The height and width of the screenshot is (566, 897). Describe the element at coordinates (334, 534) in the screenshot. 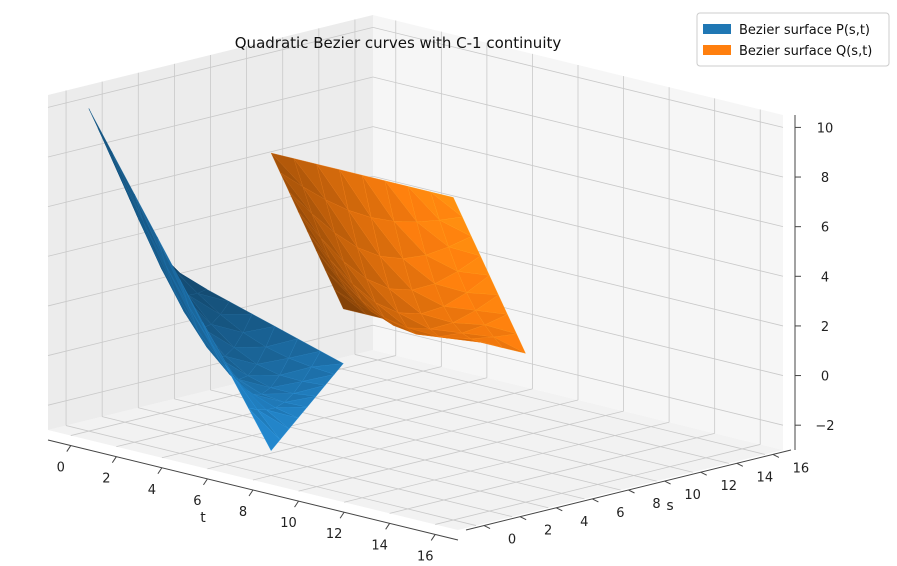

I see `x-tick-label: 12` at that location.